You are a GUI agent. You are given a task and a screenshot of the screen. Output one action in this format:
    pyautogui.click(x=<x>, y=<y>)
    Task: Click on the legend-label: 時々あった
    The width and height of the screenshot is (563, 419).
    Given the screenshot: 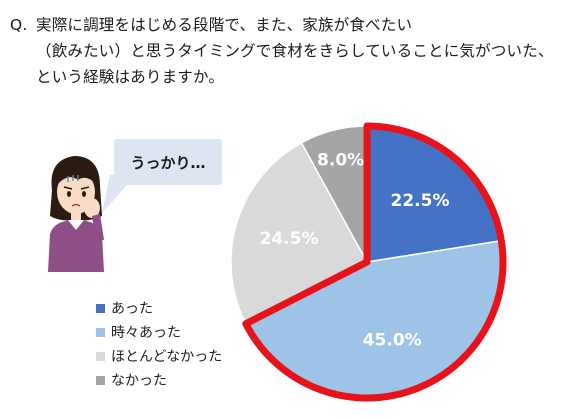 What is the action you would take?
    pyautogui.click(x=146, y=333)
    